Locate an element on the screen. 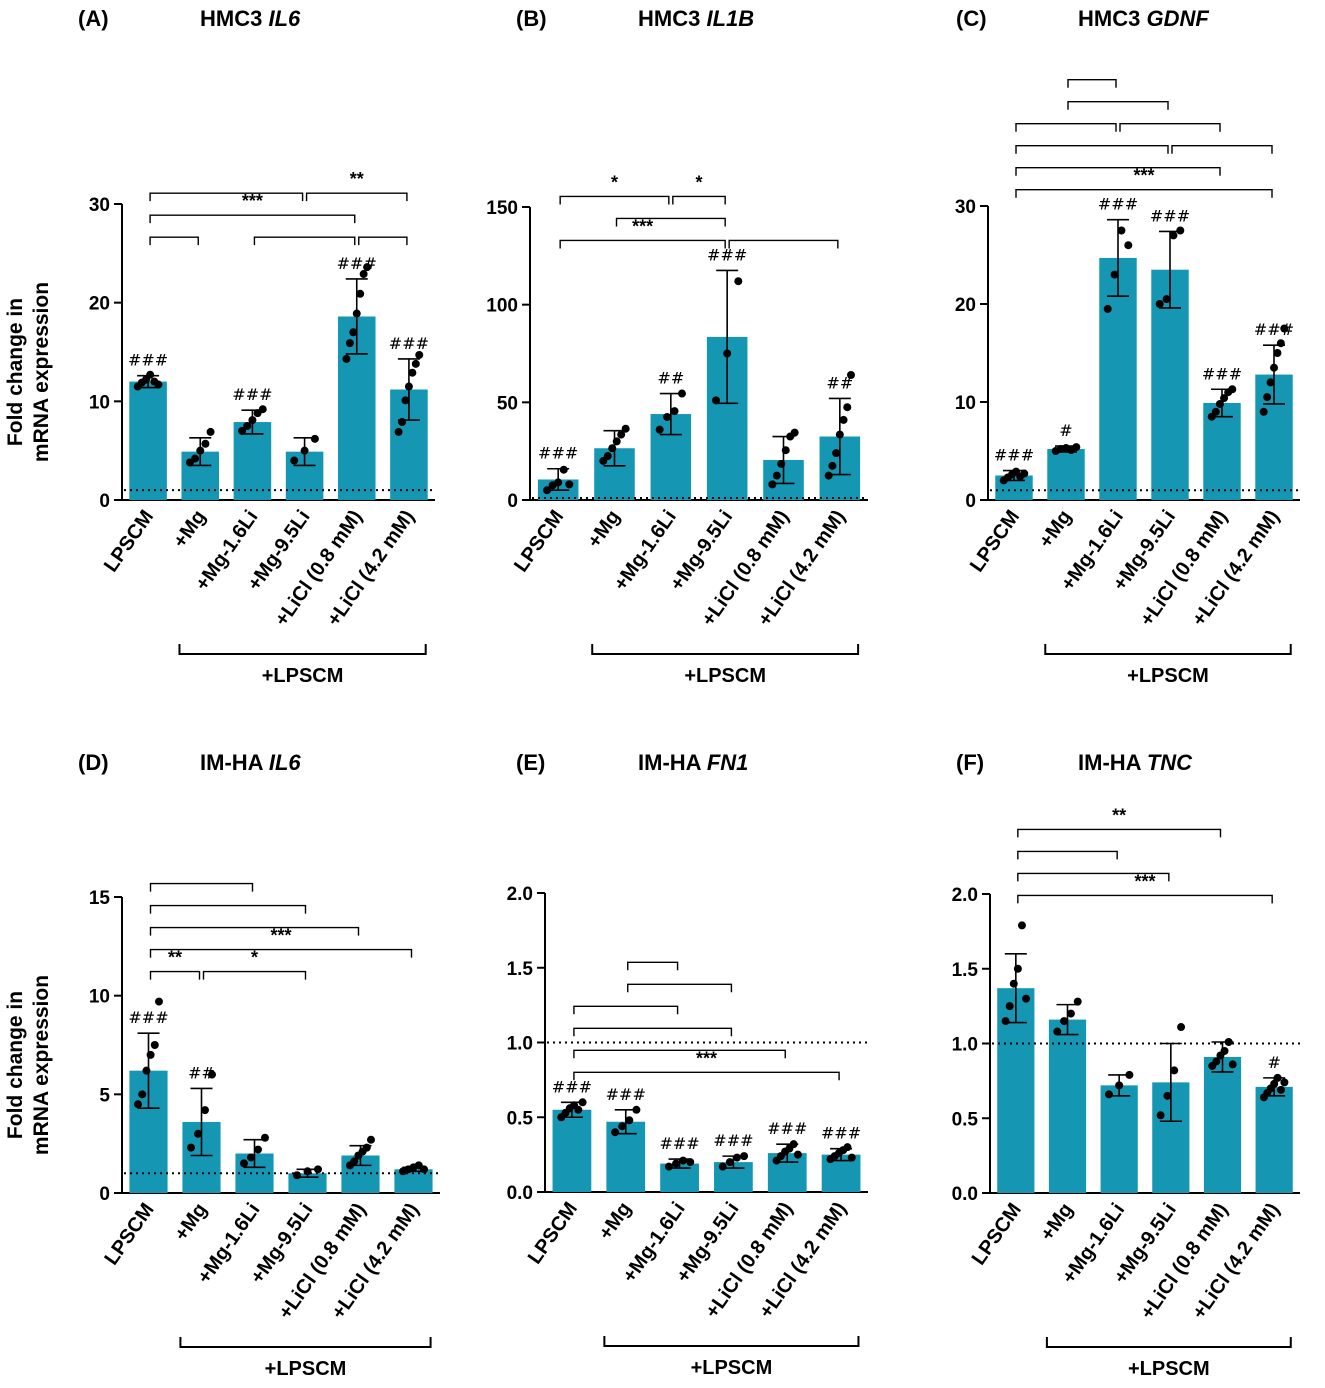 This screenshot has width=1325, height=1388. panel-title: HMC3 GDNF is located at coordinates (1143, 18).